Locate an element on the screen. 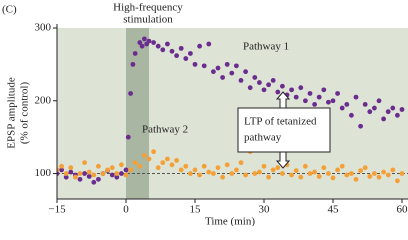 The width and height of the screenshot is (408, 240). y-tick-label: 100 is located at coordinates (43, 173).